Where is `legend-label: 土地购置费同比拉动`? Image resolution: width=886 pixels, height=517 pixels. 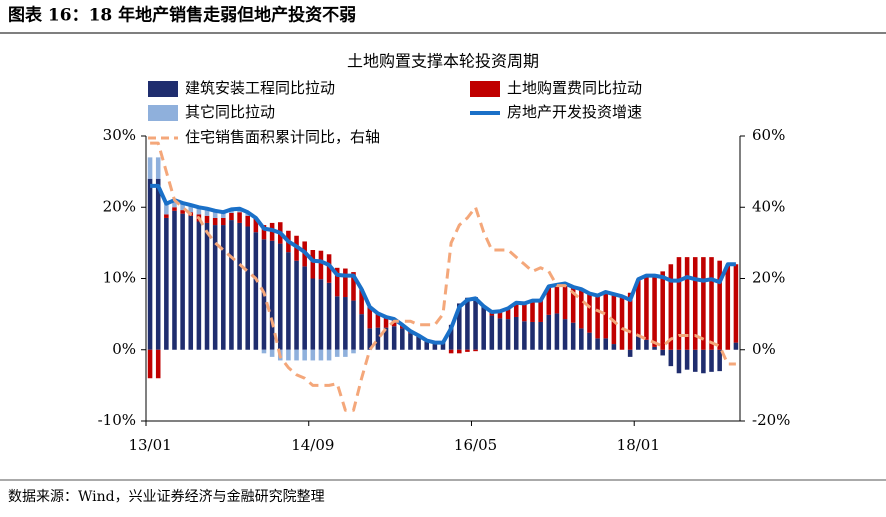
legend-label: 土地购置费同比拉动 is located at coordinates (574, 88).